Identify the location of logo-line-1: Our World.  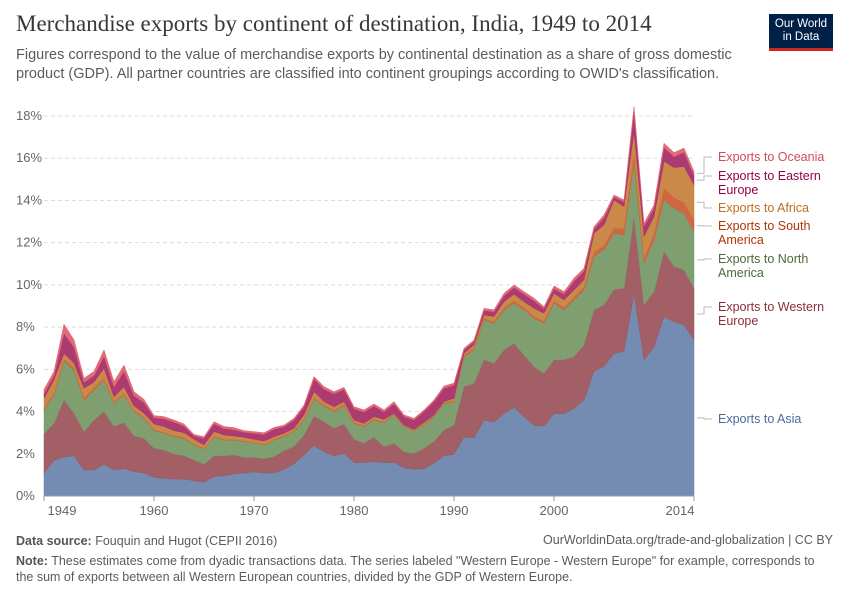
(801, 24).